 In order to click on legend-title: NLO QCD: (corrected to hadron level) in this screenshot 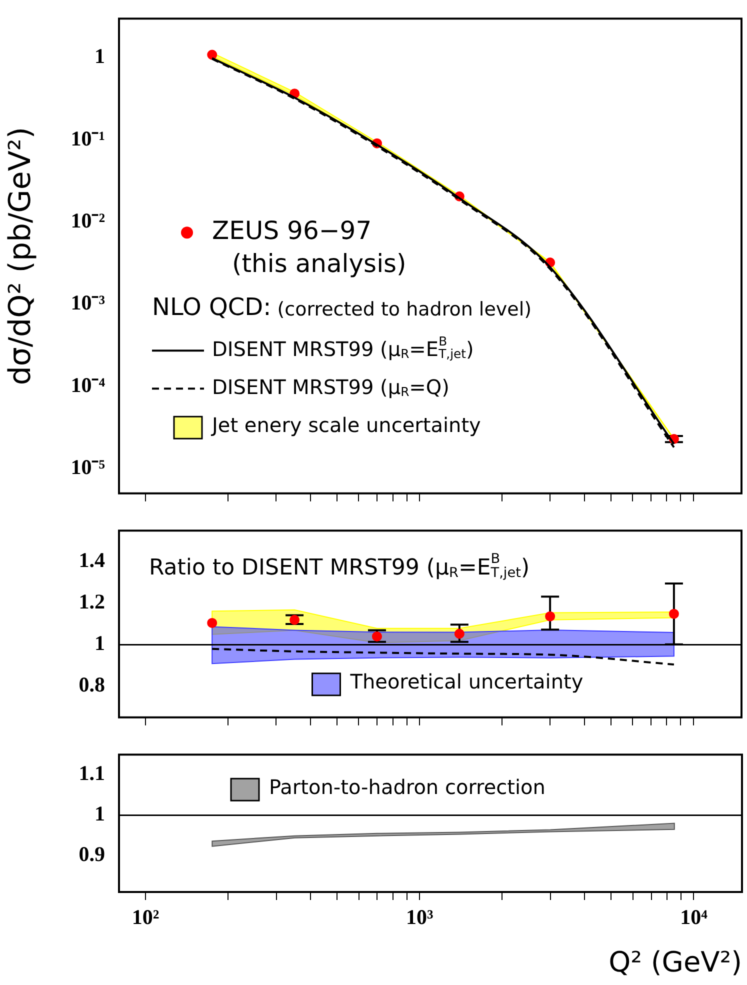, I will do `click(342, 306)`.